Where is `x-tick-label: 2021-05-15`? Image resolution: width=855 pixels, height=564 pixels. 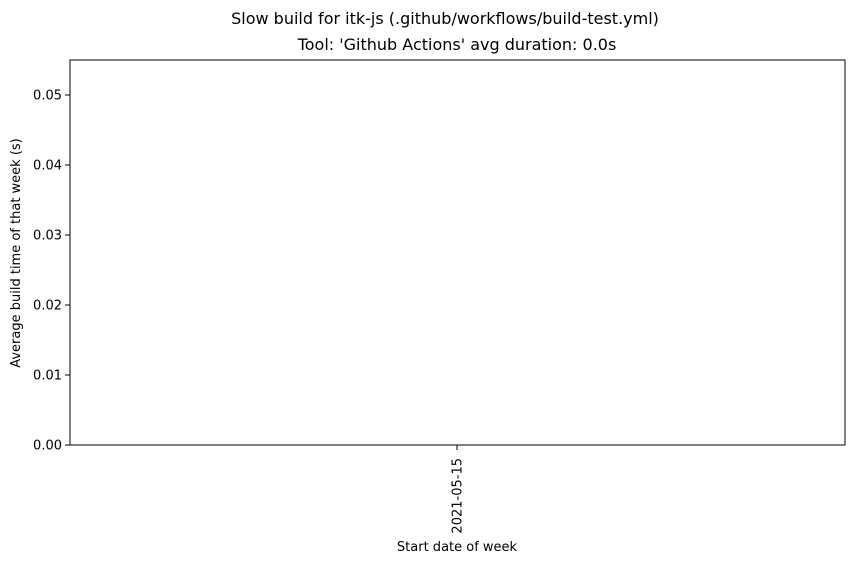
x-tick-label: 2021-05-15 is located at coordinates (458, 496).